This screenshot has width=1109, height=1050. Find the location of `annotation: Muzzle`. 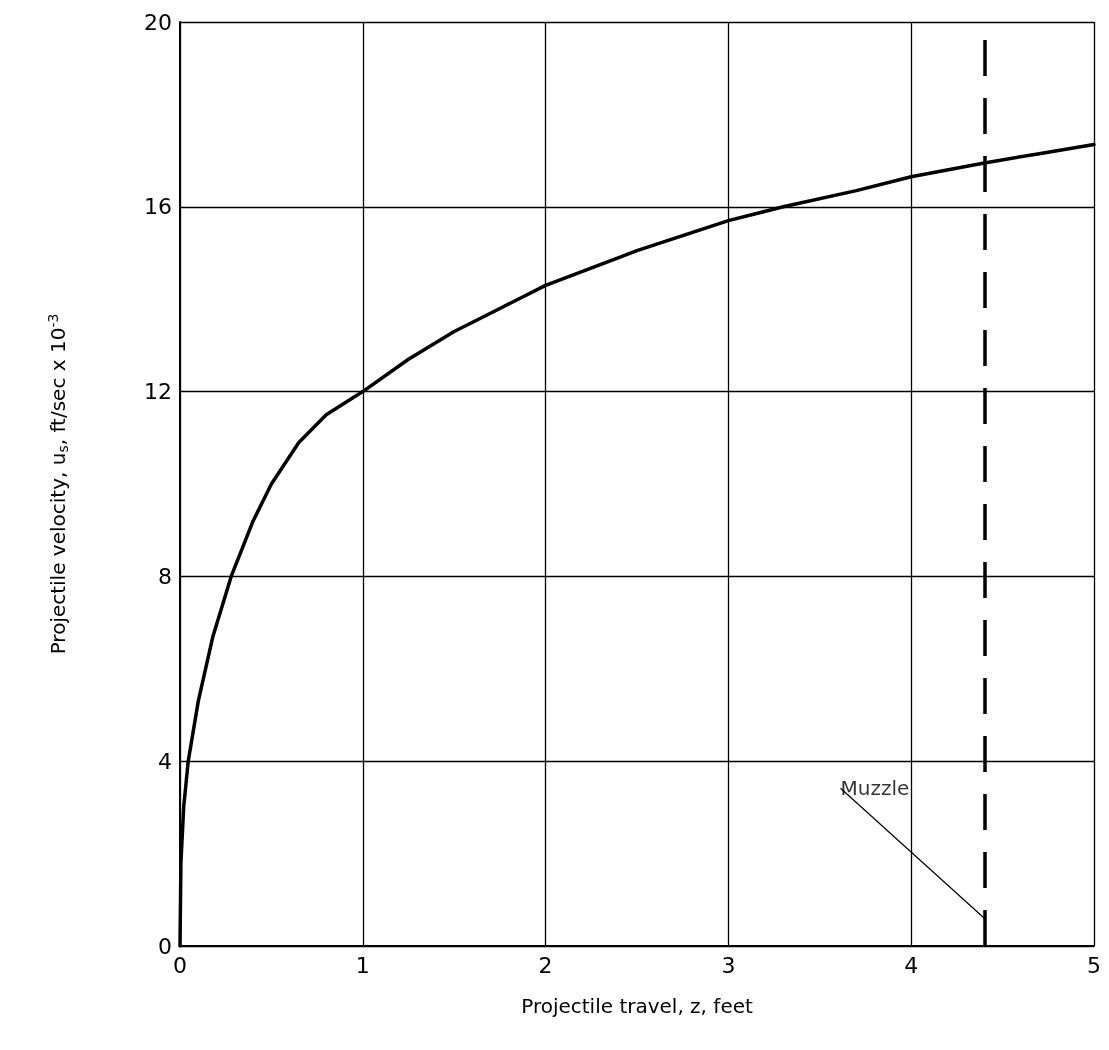

annotation: Muzzle is located at coordinates (875, 788).